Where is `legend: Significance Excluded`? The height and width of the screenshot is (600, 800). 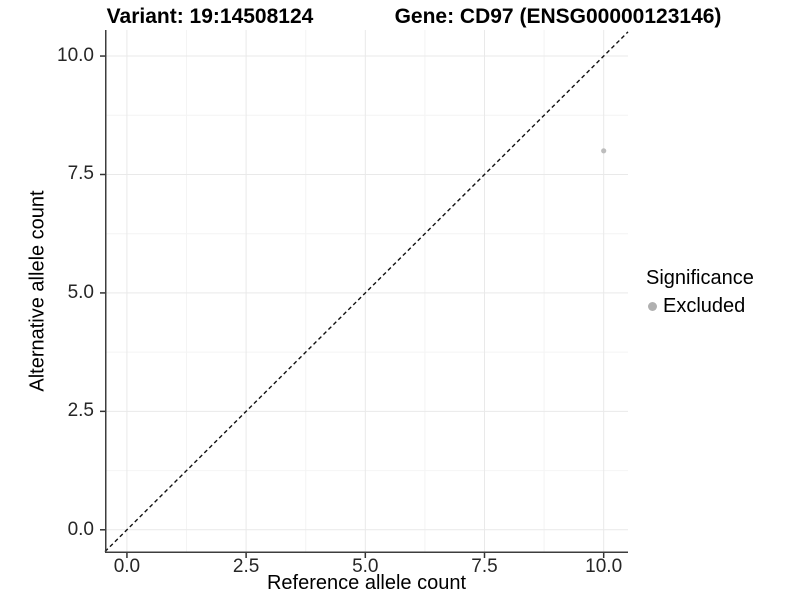 legend: Significance Excluded is located at coordinates (700, 292).